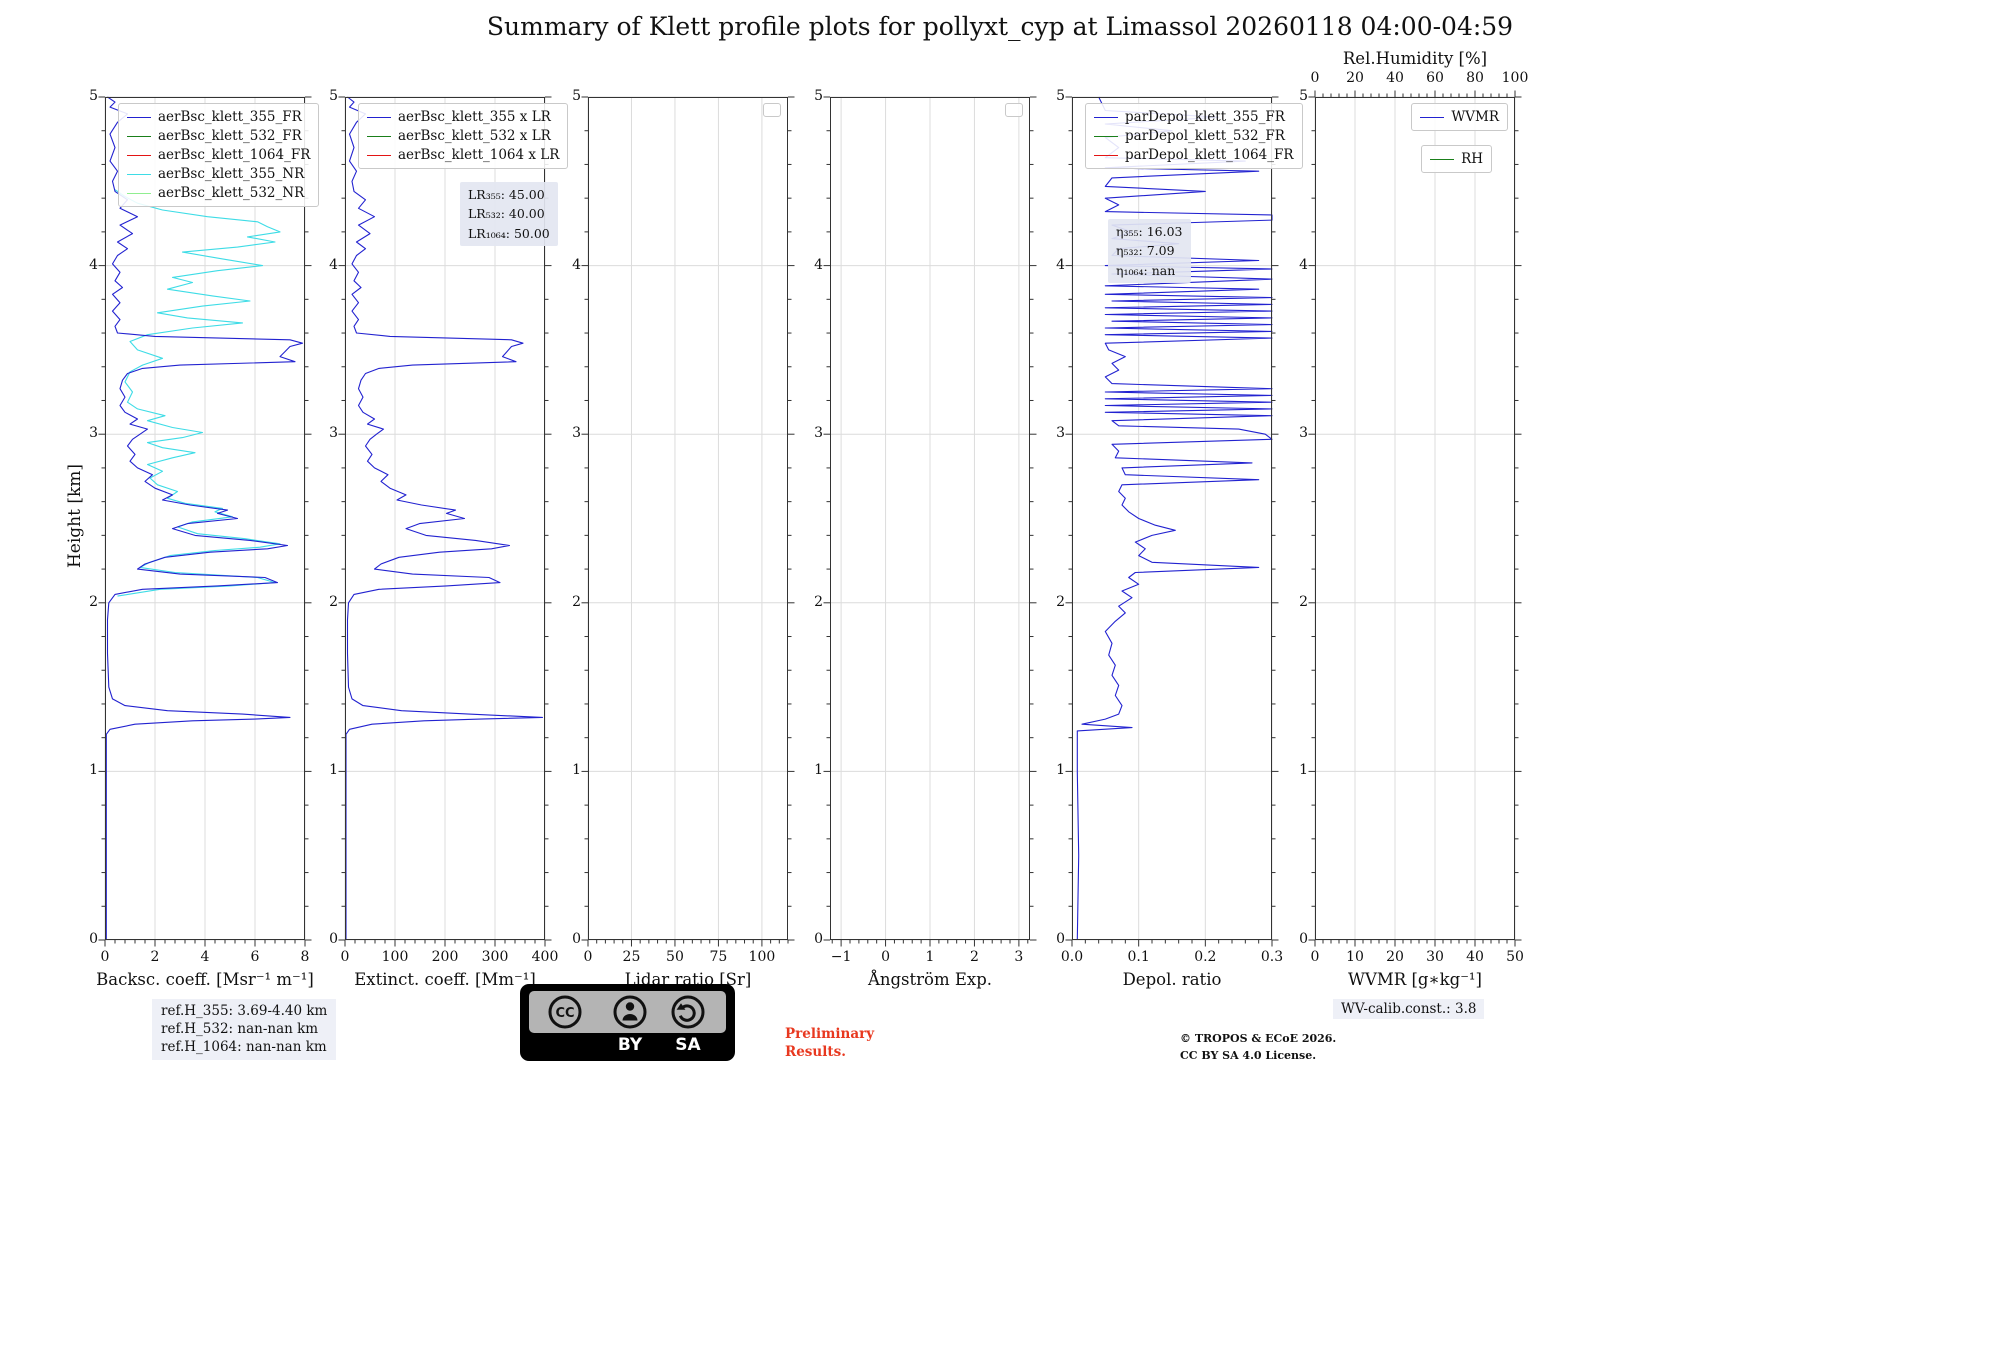  Describe the element at coordinates (205, 979) in the screenshot. I see `x-axis-label-backscatter: Backsc. coeff. [Msr⁻¹ m⁻¹]` at that location.